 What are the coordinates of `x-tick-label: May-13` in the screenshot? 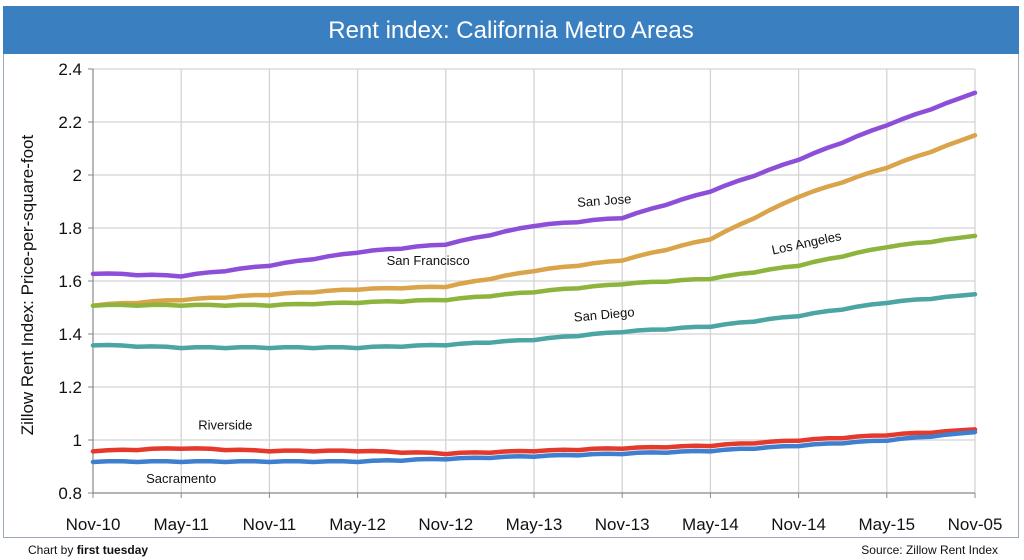 It's located at (534, 524).